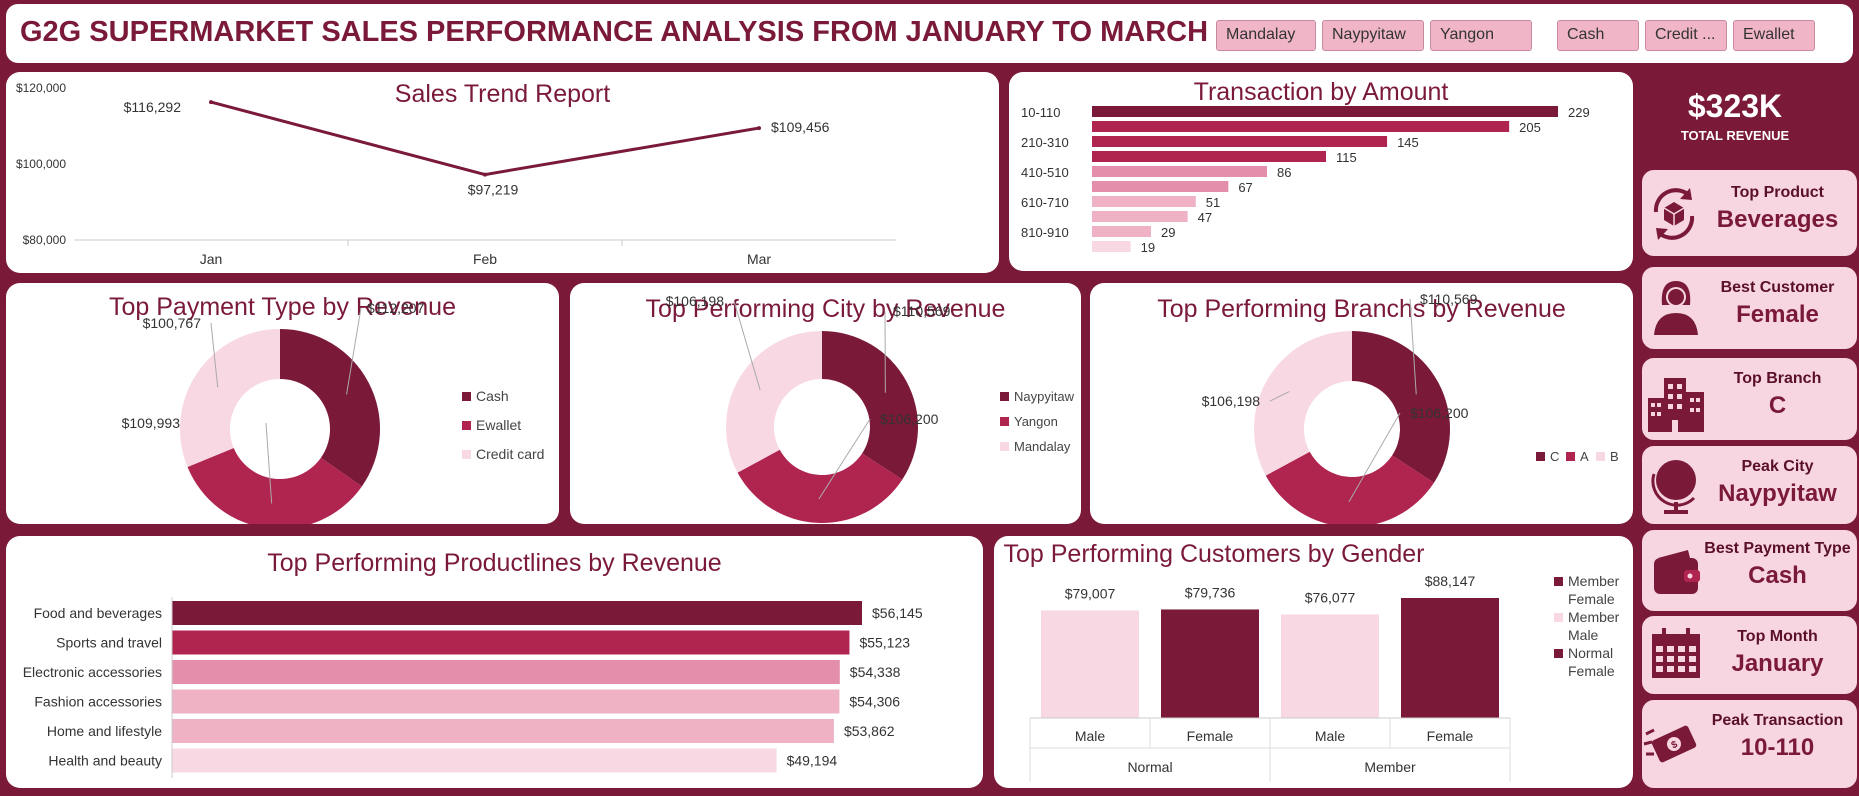 Image resolution: width=1859 pixels, height=796 pixels. I want to click on group-label: Normal, so click(1149, 767).